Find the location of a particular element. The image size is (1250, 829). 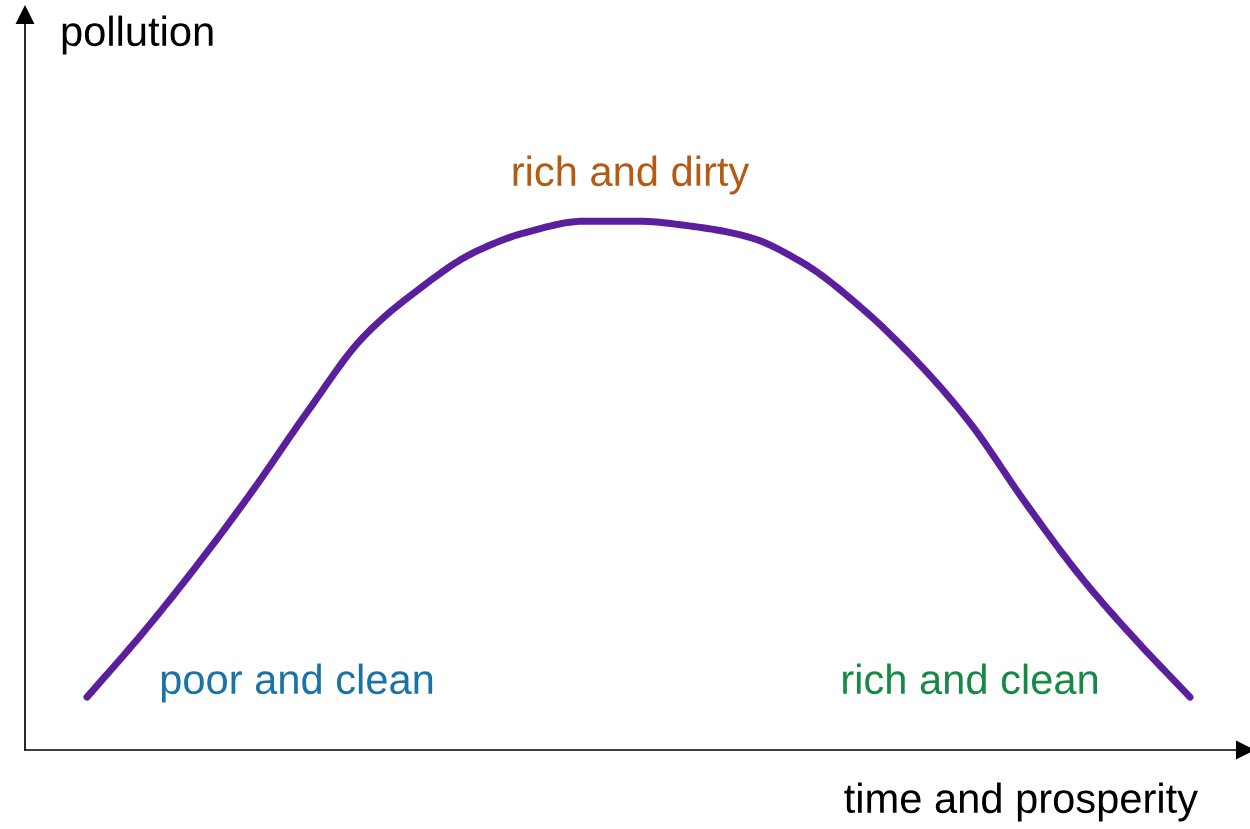

x-axis-title: time and prosperity is located at coordinates (1021, 802).